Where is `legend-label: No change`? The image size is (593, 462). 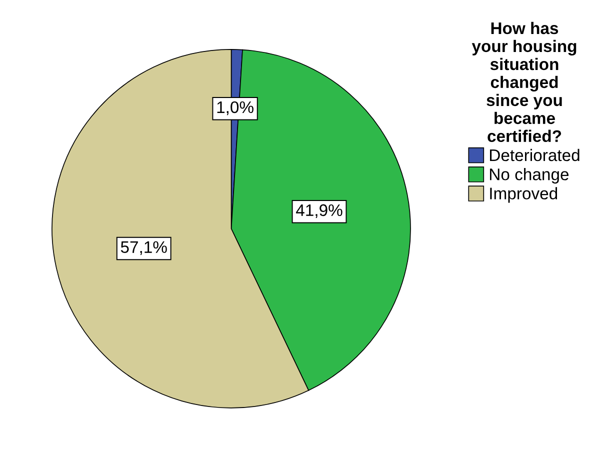
legend-label: No change is located at coordinates (529, 176).